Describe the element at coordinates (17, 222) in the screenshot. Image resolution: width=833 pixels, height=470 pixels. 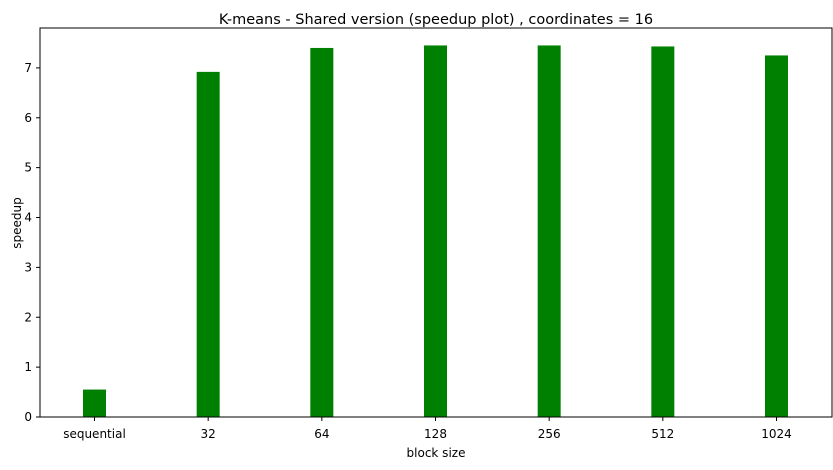
I see `y-axis-label: speedup` at that location.